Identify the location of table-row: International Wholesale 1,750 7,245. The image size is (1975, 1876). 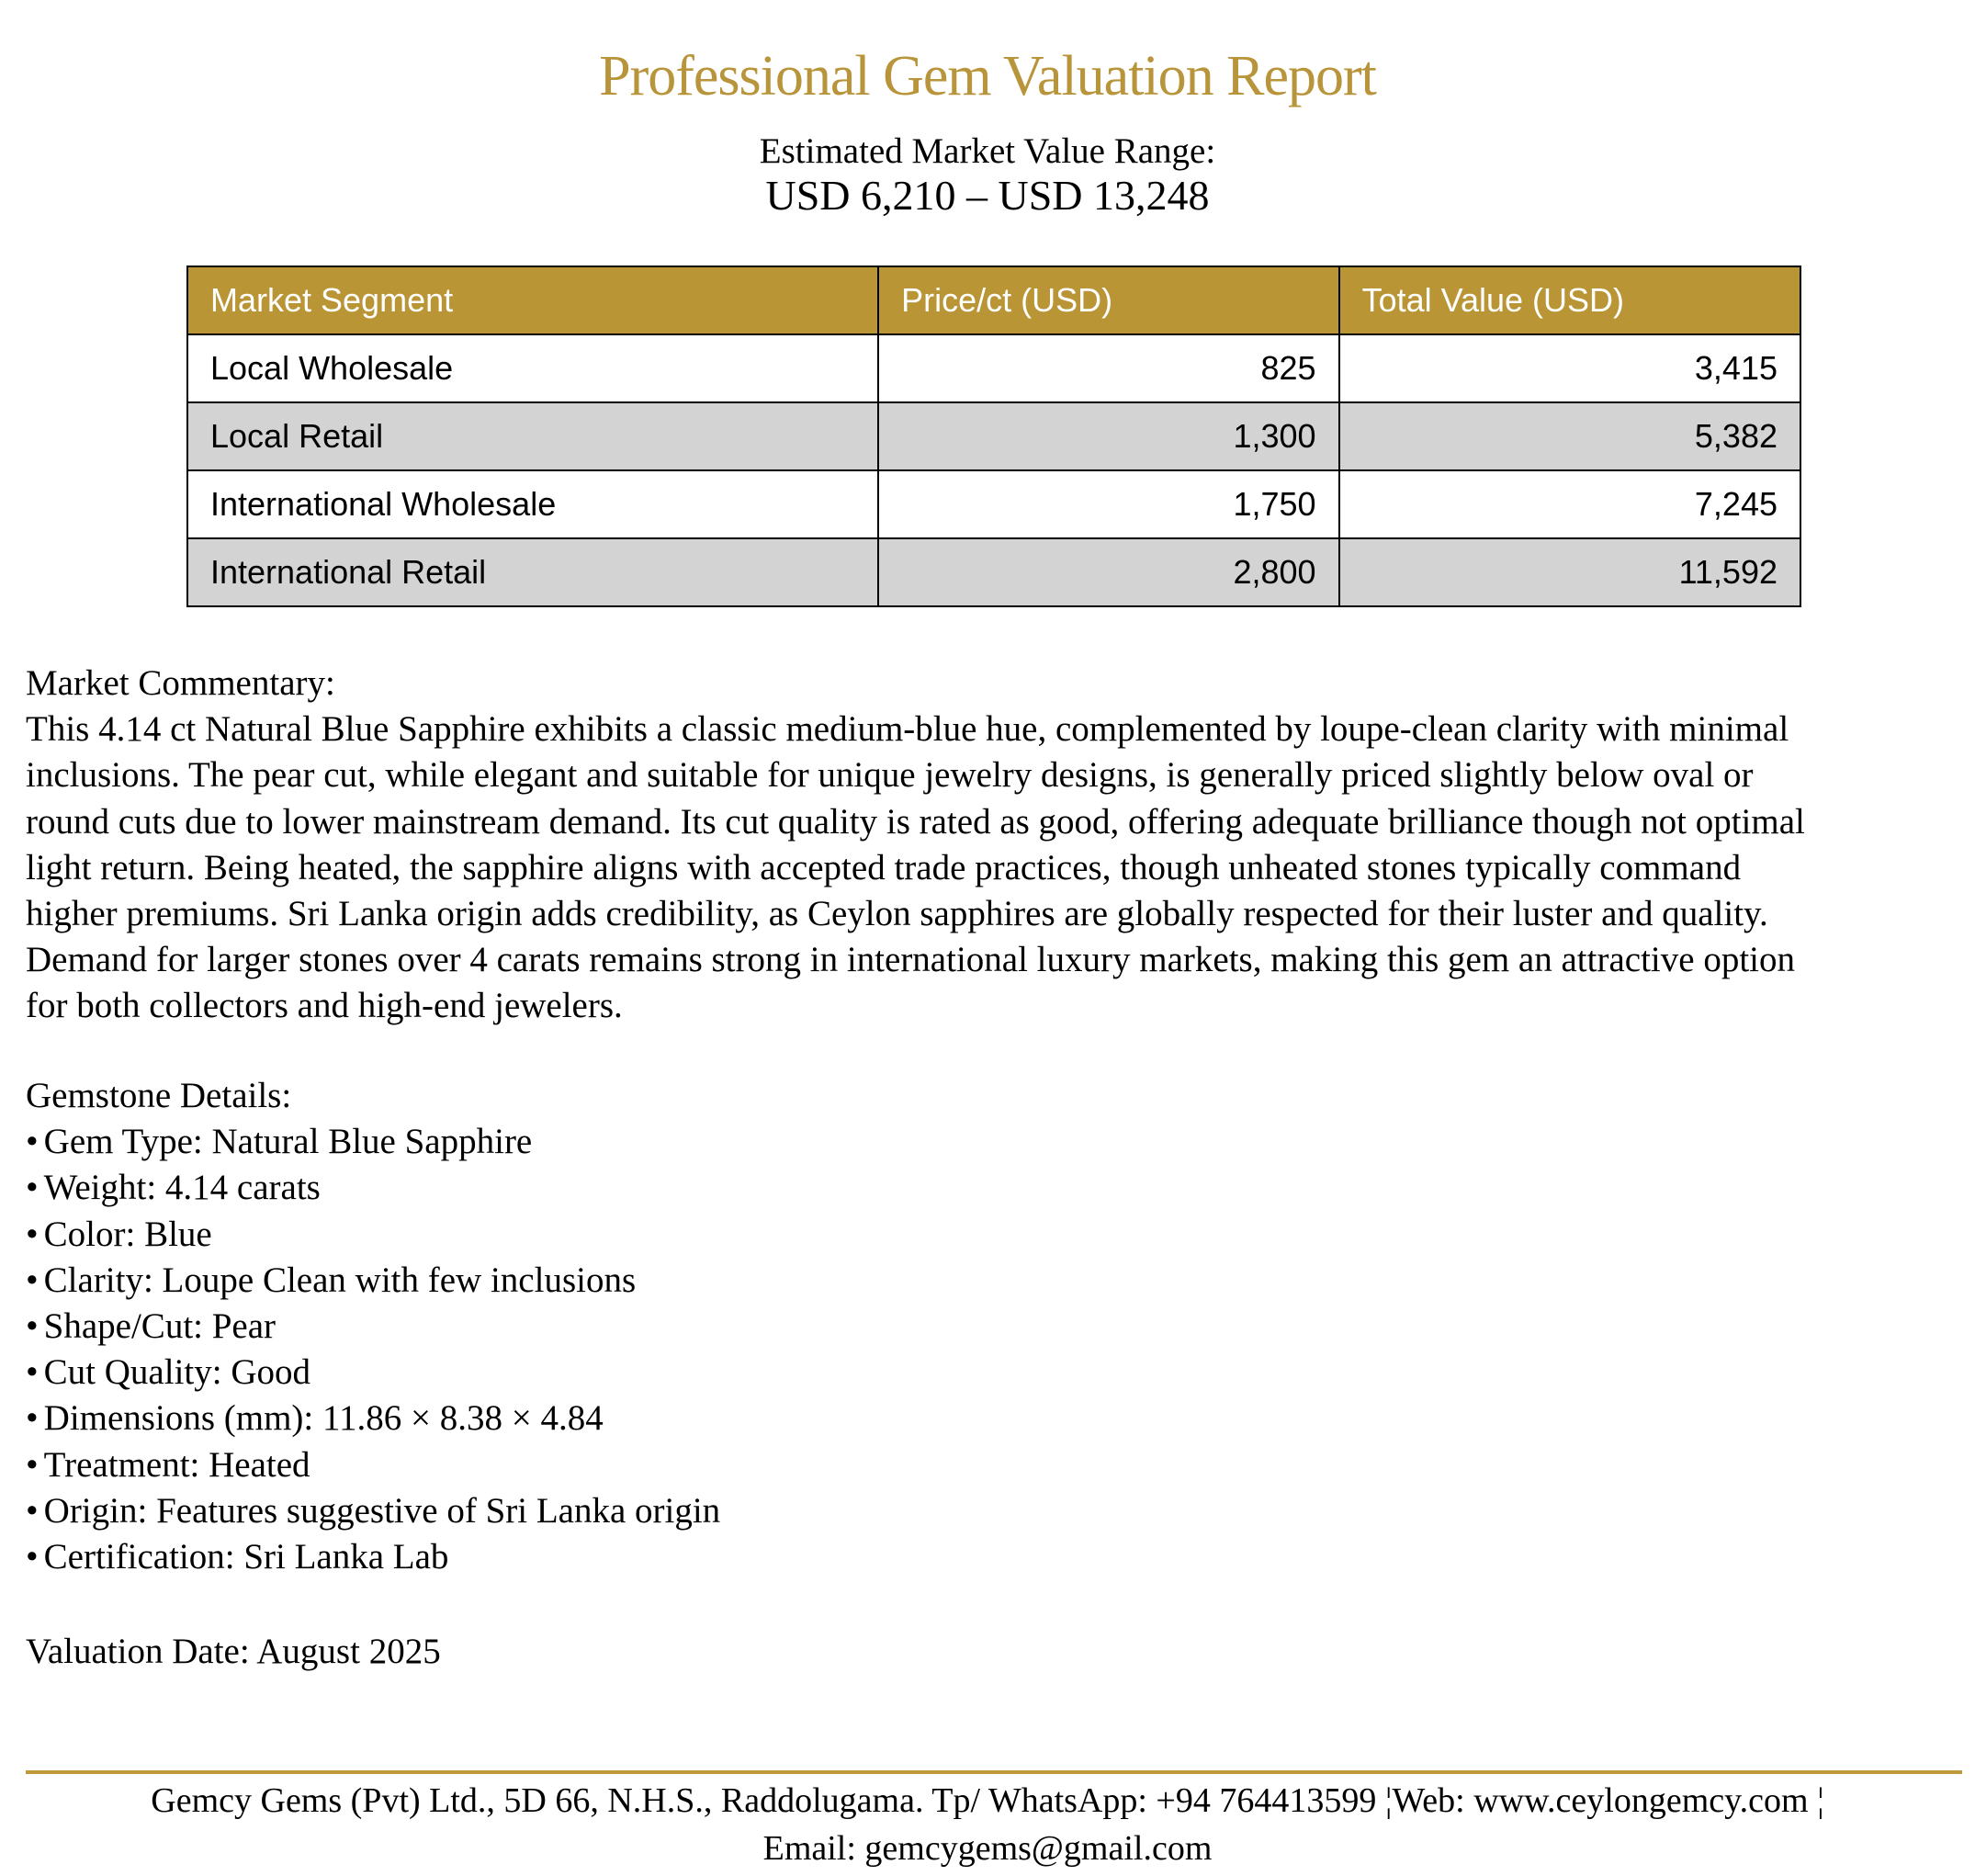
(994, 504).